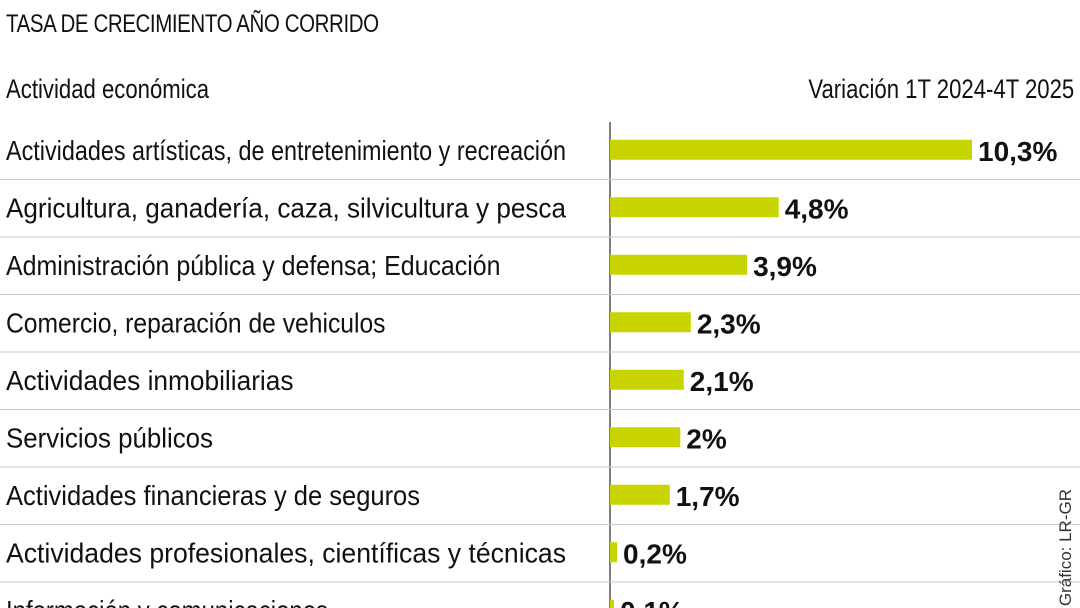 The height and width of the screenshot is (608, 1080). What do you see at coordinates (652, 602) in the screenshot?
I see `value-label: 0,1%` at bounding box center [652, 602].